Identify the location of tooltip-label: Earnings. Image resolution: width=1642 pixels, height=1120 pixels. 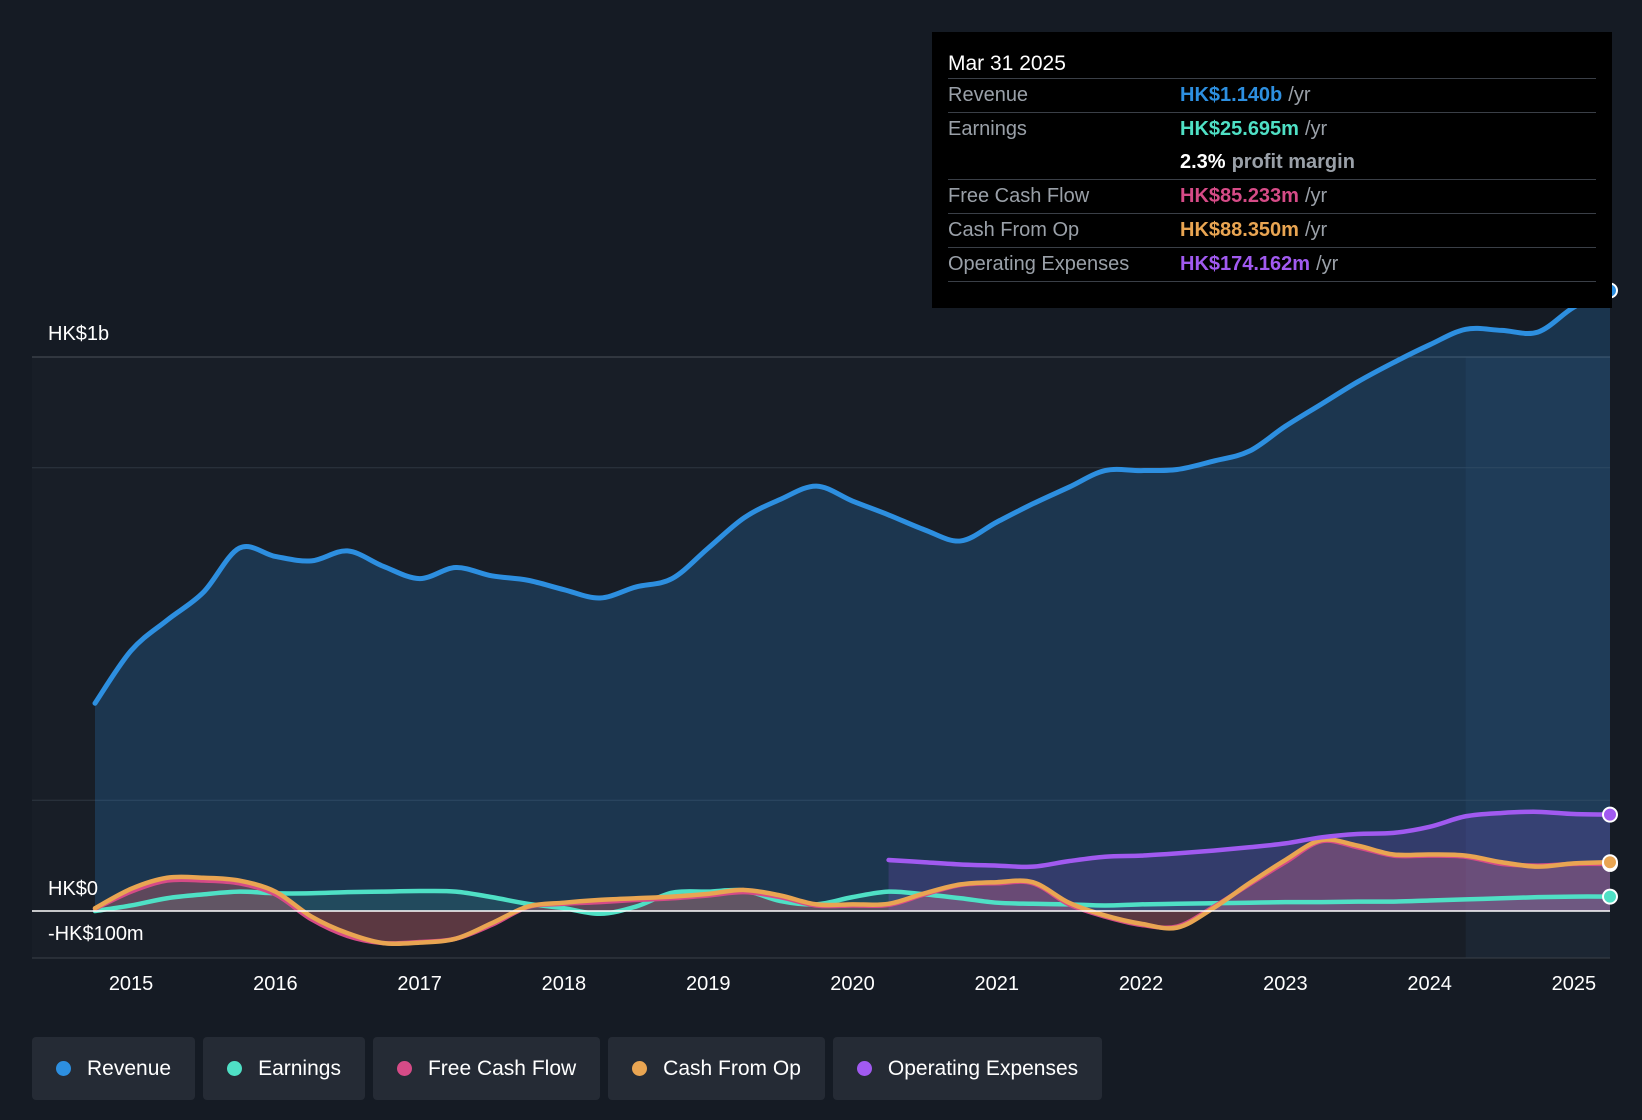
(987, 129).